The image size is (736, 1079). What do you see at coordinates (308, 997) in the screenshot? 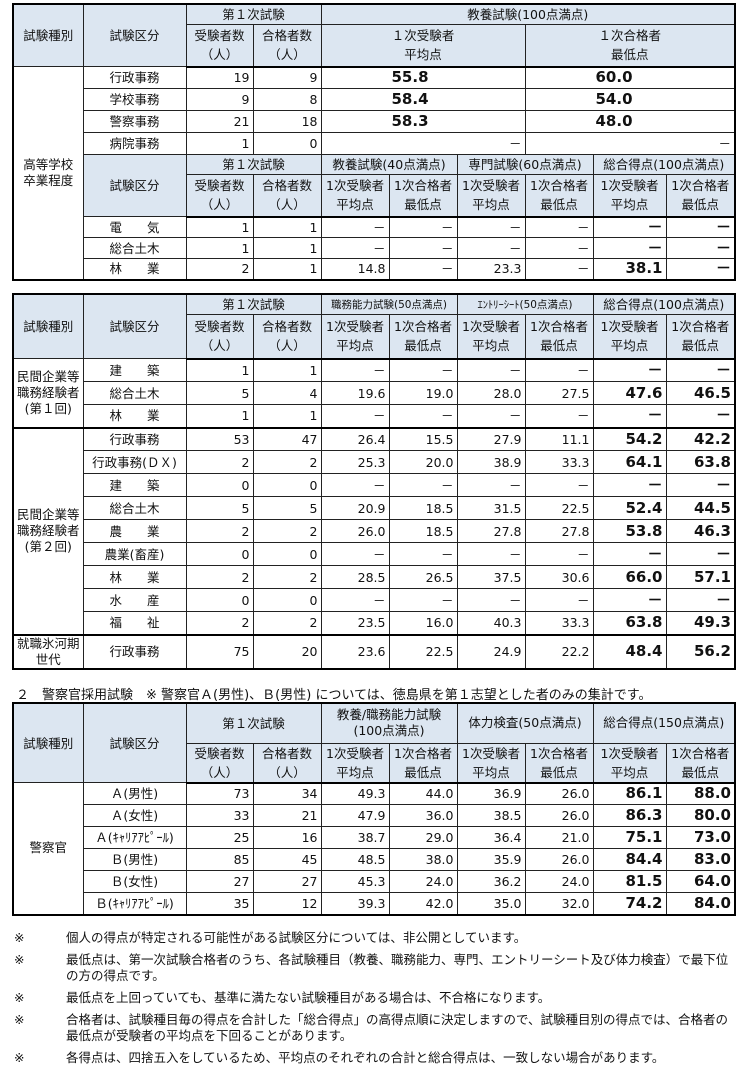
I see `note-text: 最低点を上回っていても、基準に満たない試験種目がある場合は、不合格になります。` at bounding box center [308, 997].